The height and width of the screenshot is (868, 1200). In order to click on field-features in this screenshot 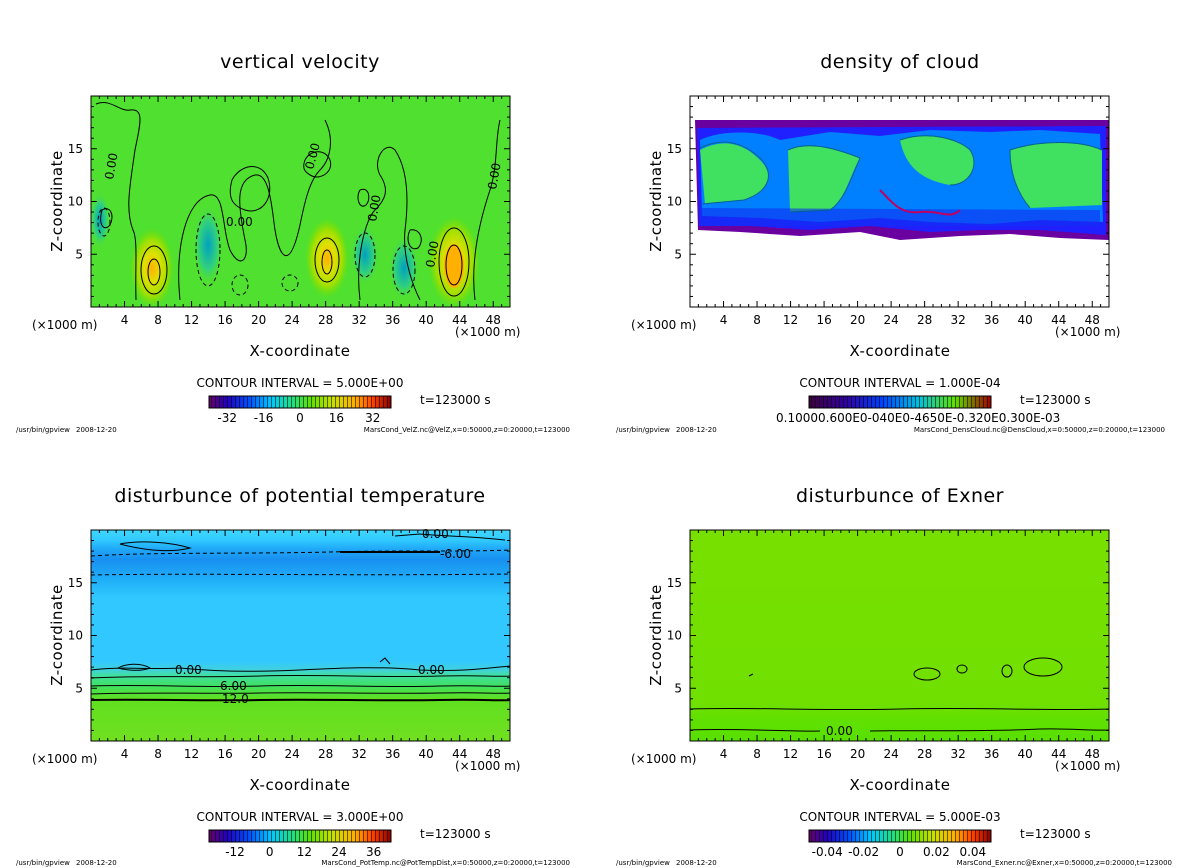, I will do `click(902, 180)`.